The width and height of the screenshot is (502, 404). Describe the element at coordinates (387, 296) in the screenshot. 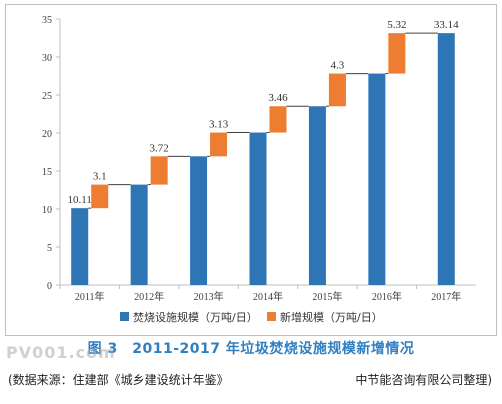

I see `x-tick-label: 2016年` at that location.